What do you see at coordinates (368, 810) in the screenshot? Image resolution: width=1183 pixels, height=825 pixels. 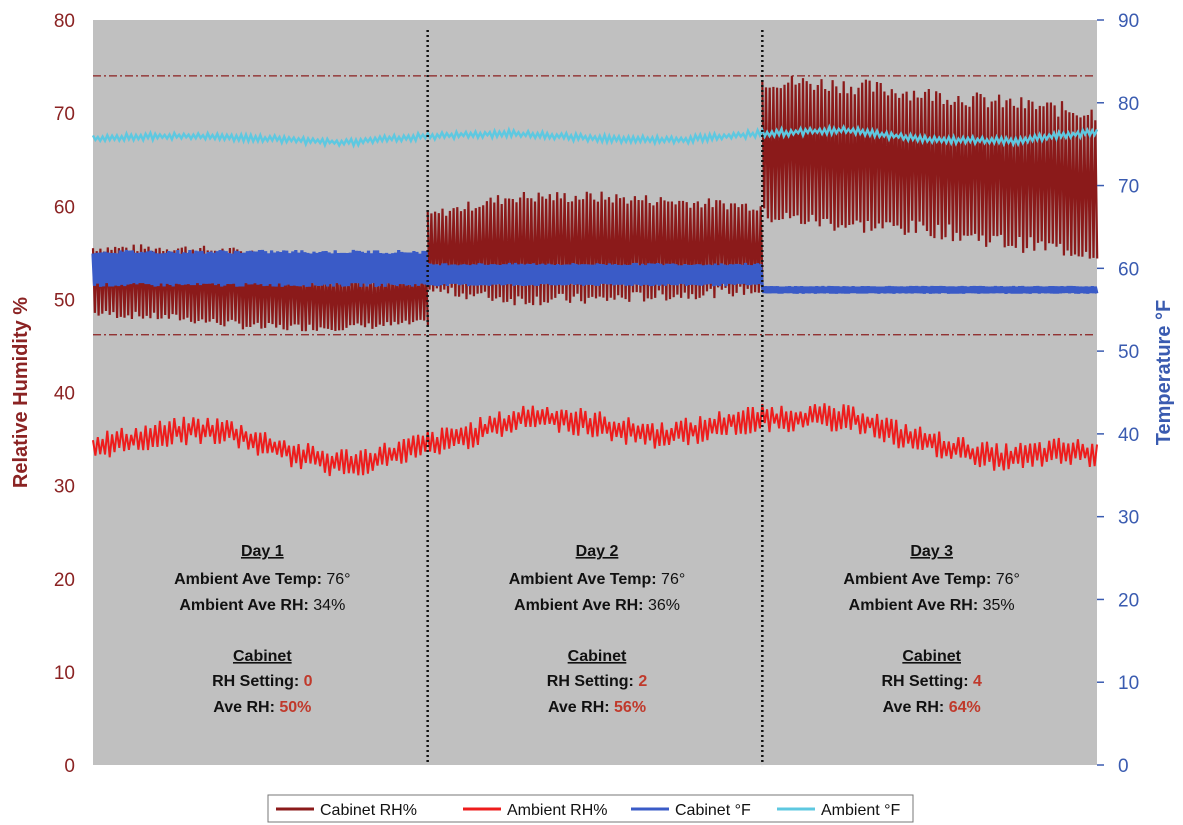 I see `legend-label: Cabinet RH%` at bounding box center [368, 810].